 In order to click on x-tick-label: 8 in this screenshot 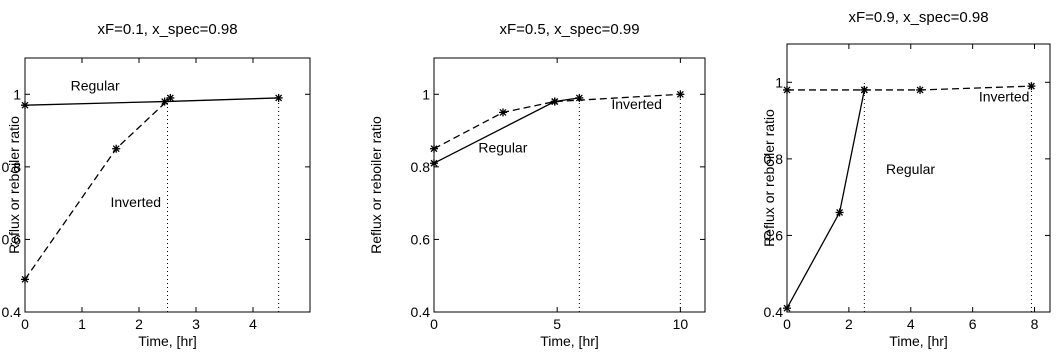, I will do `click(1035, 324)`.